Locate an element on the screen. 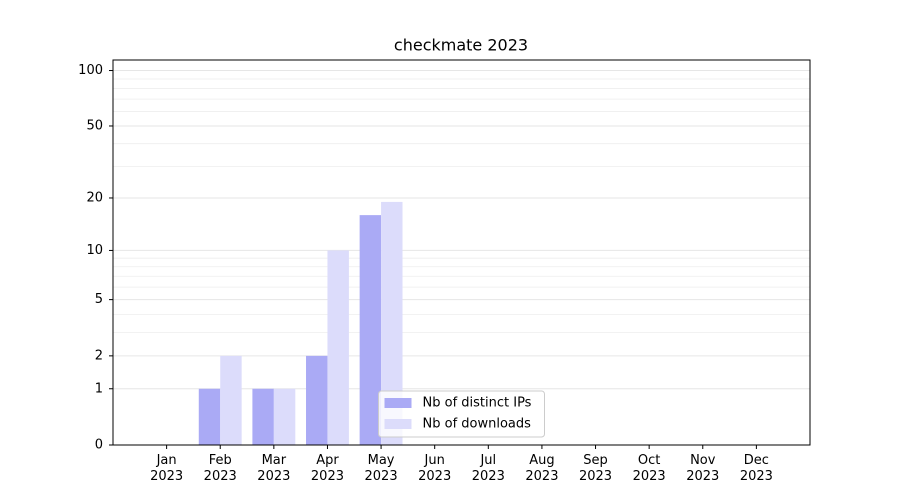  x-tick-label: Jun 2023 is located at coordinates (435, 468).